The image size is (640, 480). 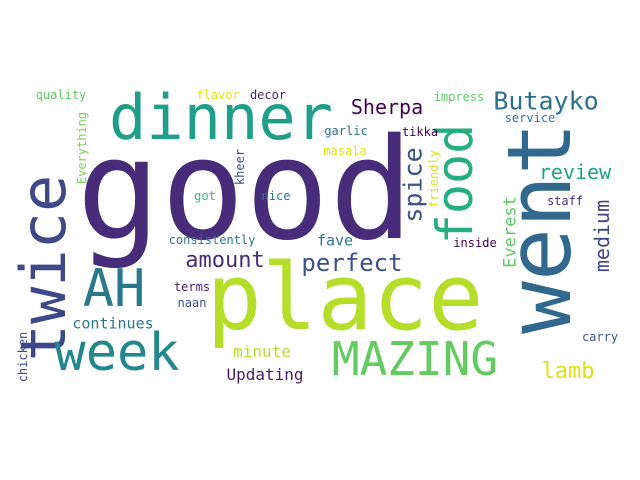 What do you see at coordinates (434, 179) in the screenshot?
I see `word-friendly: friendly` at bounding box center [434, 179].